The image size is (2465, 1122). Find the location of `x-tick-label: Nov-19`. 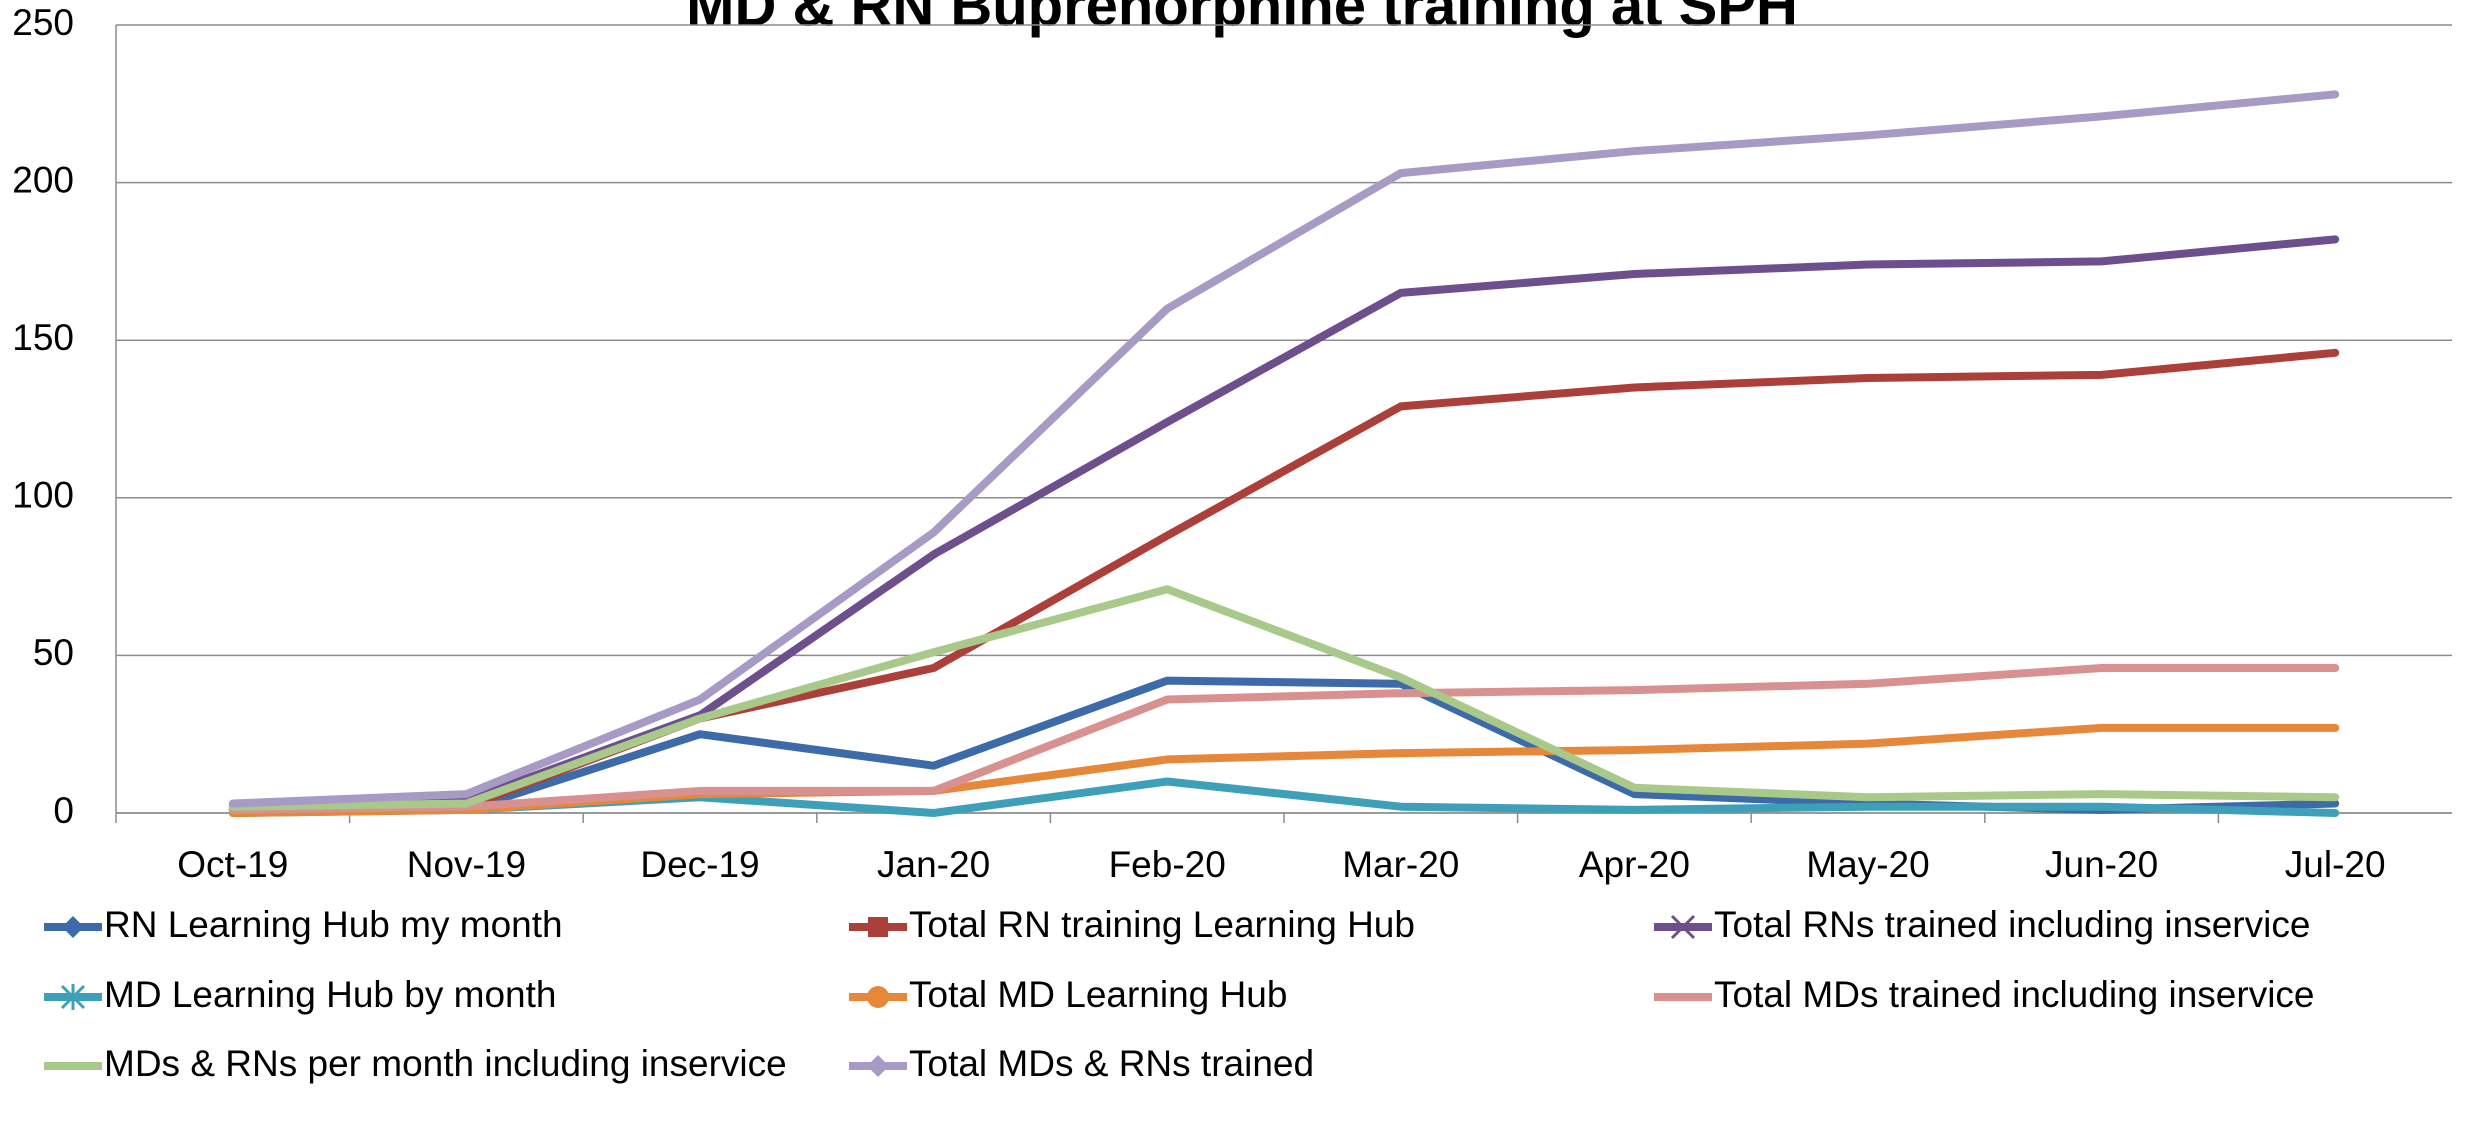

x-tick-label: Nov-19 is located at coordinates (466, 864).